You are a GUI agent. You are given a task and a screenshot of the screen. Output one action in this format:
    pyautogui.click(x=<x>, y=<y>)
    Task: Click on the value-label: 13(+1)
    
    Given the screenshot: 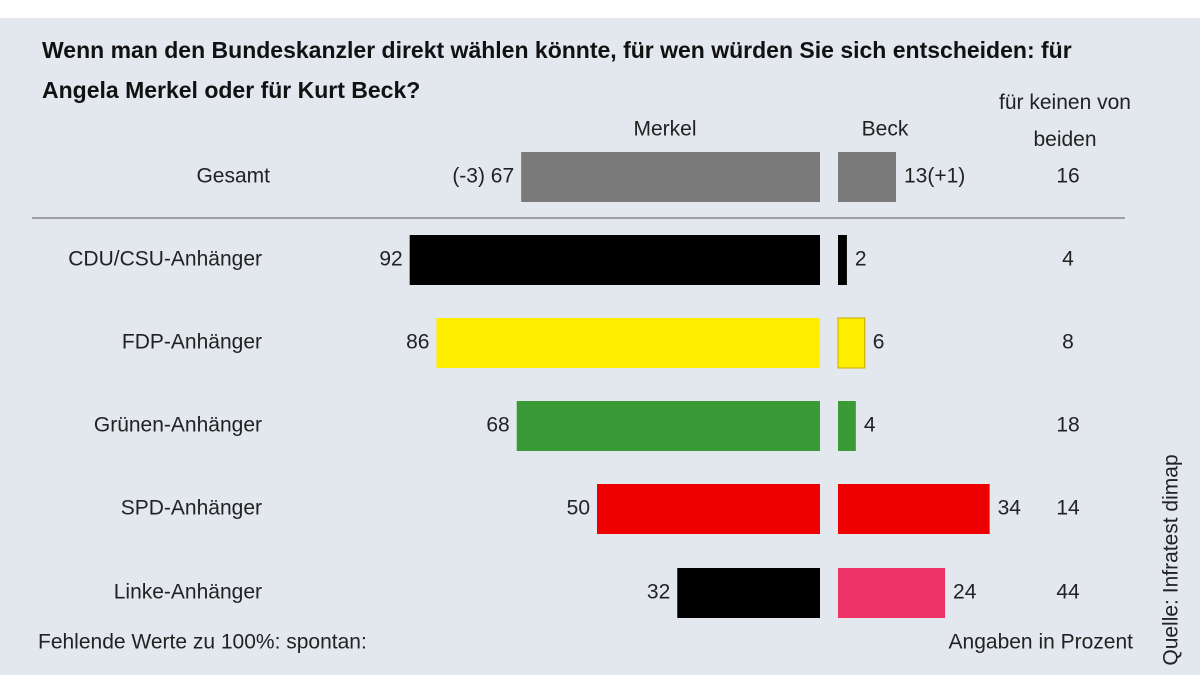 What is the action you would take?
    pyautogui.click(x=934, y=176)
    